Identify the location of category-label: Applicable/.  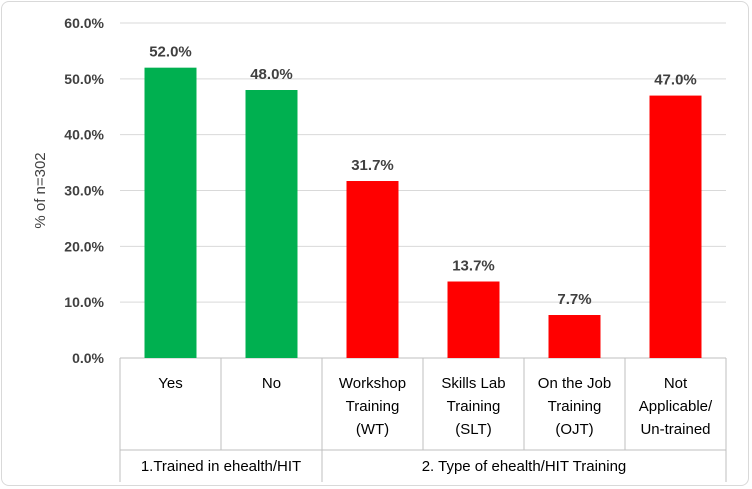
(676, 406).